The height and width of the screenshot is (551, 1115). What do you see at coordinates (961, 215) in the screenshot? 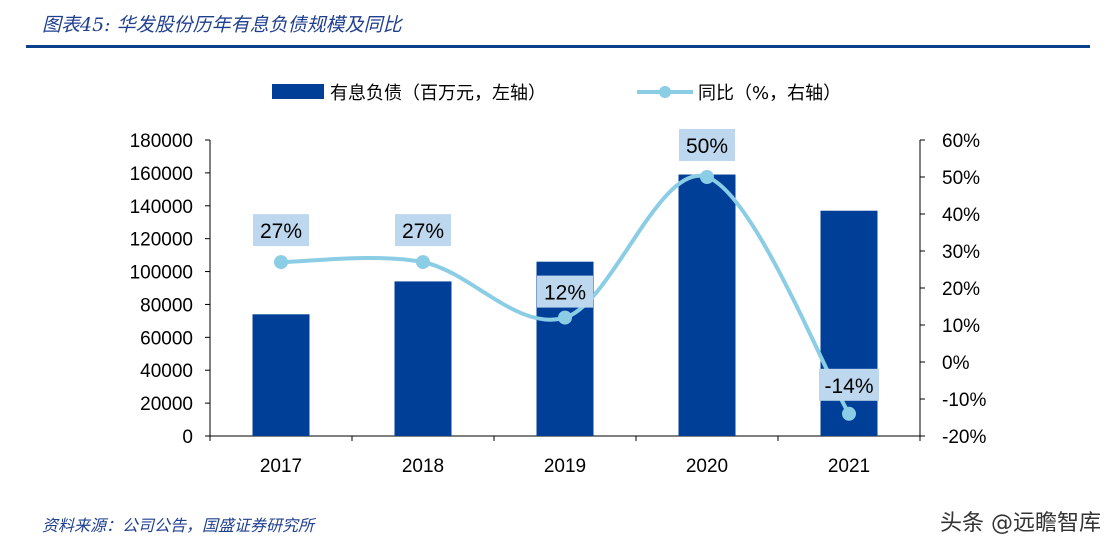
I see `right-tick-label: 40%` at bounding box center [961, 215].